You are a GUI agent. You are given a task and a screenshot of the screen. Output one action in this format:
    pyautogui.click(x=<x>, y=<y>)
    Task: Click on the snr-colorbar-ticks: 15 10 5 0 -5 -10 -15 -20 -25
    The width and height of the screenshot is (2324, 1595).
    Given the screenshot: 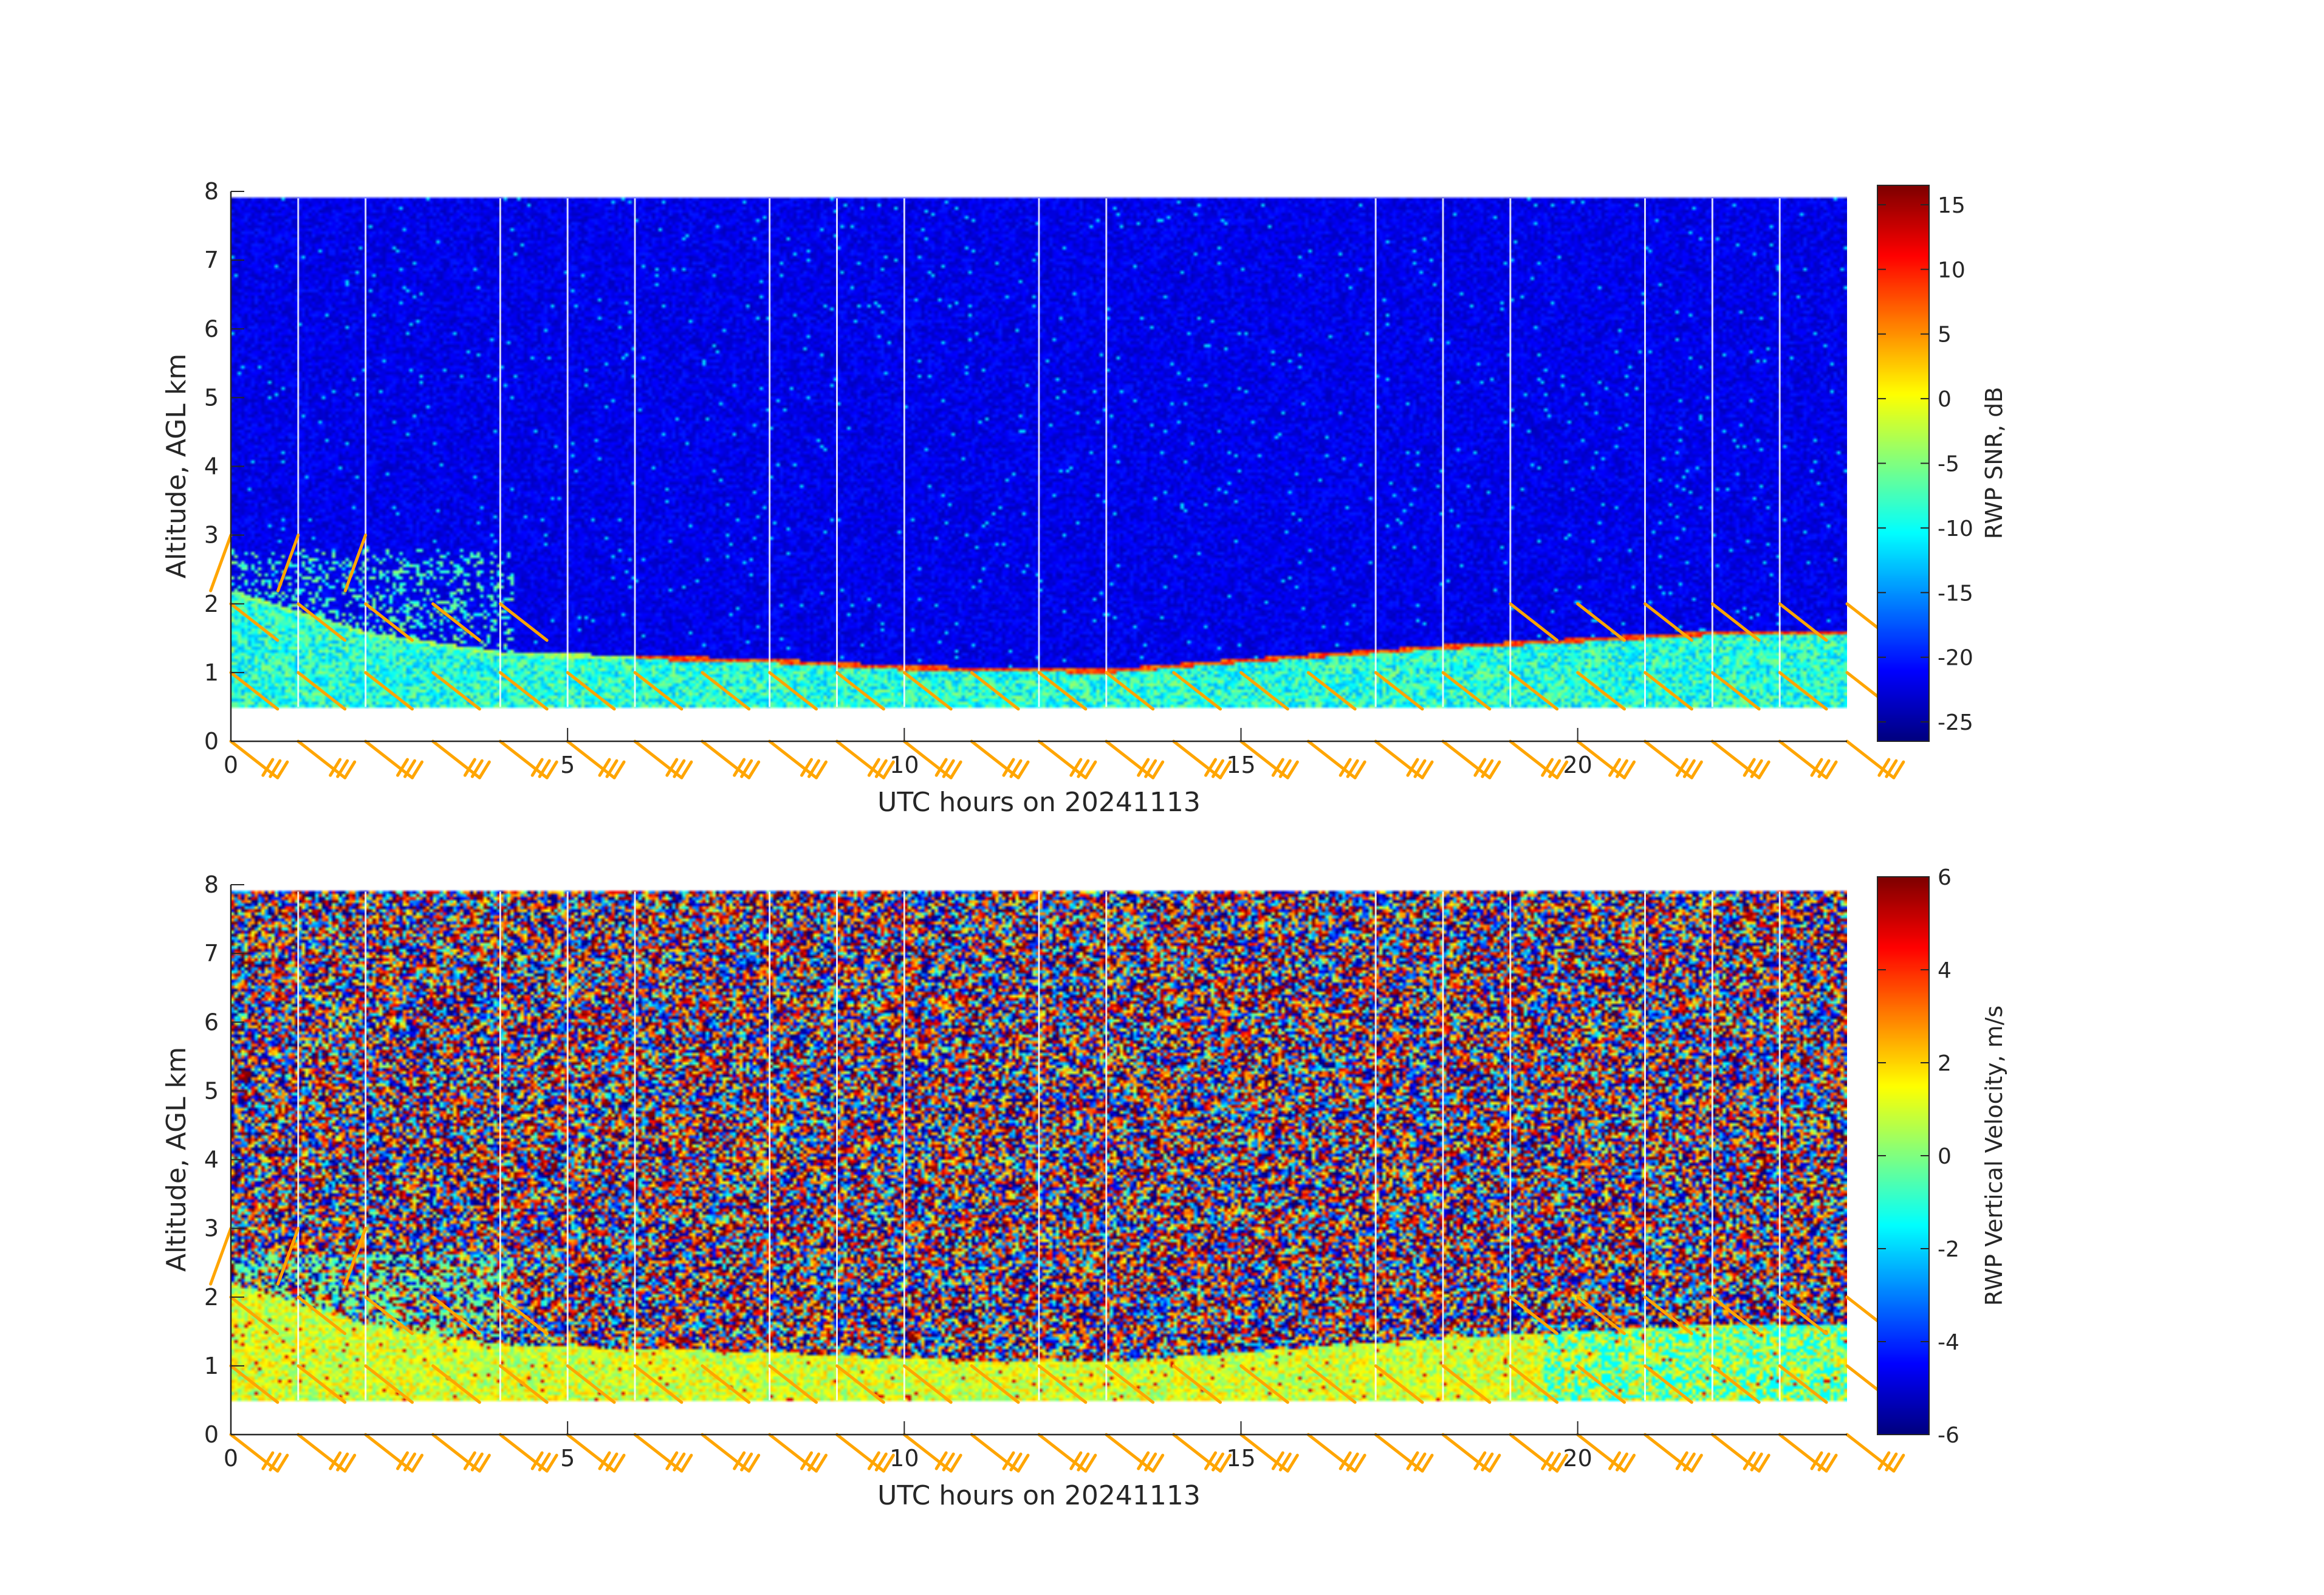 What is the action you would take?
    pyautogui.click(x=1925, y=464)
    